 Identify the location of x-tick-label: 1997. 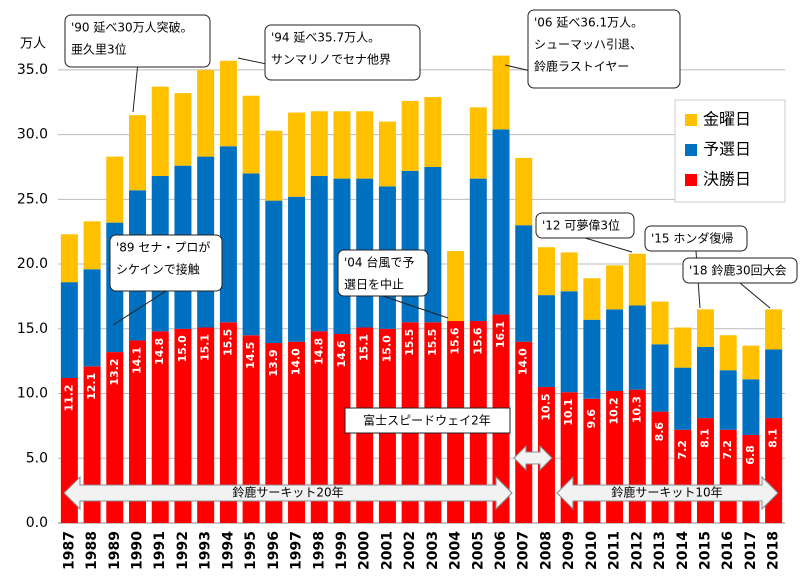
(297, 550).